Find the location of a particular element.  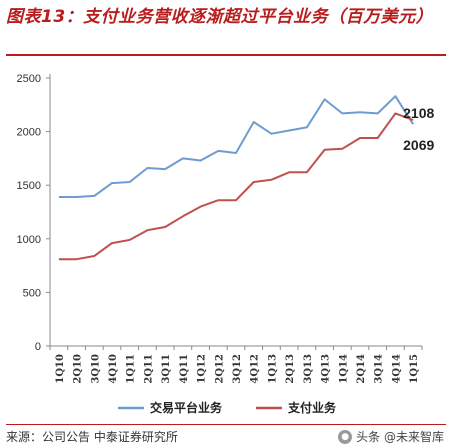

x-tick-label: 3Q14 is located at coordinates (379, 369).